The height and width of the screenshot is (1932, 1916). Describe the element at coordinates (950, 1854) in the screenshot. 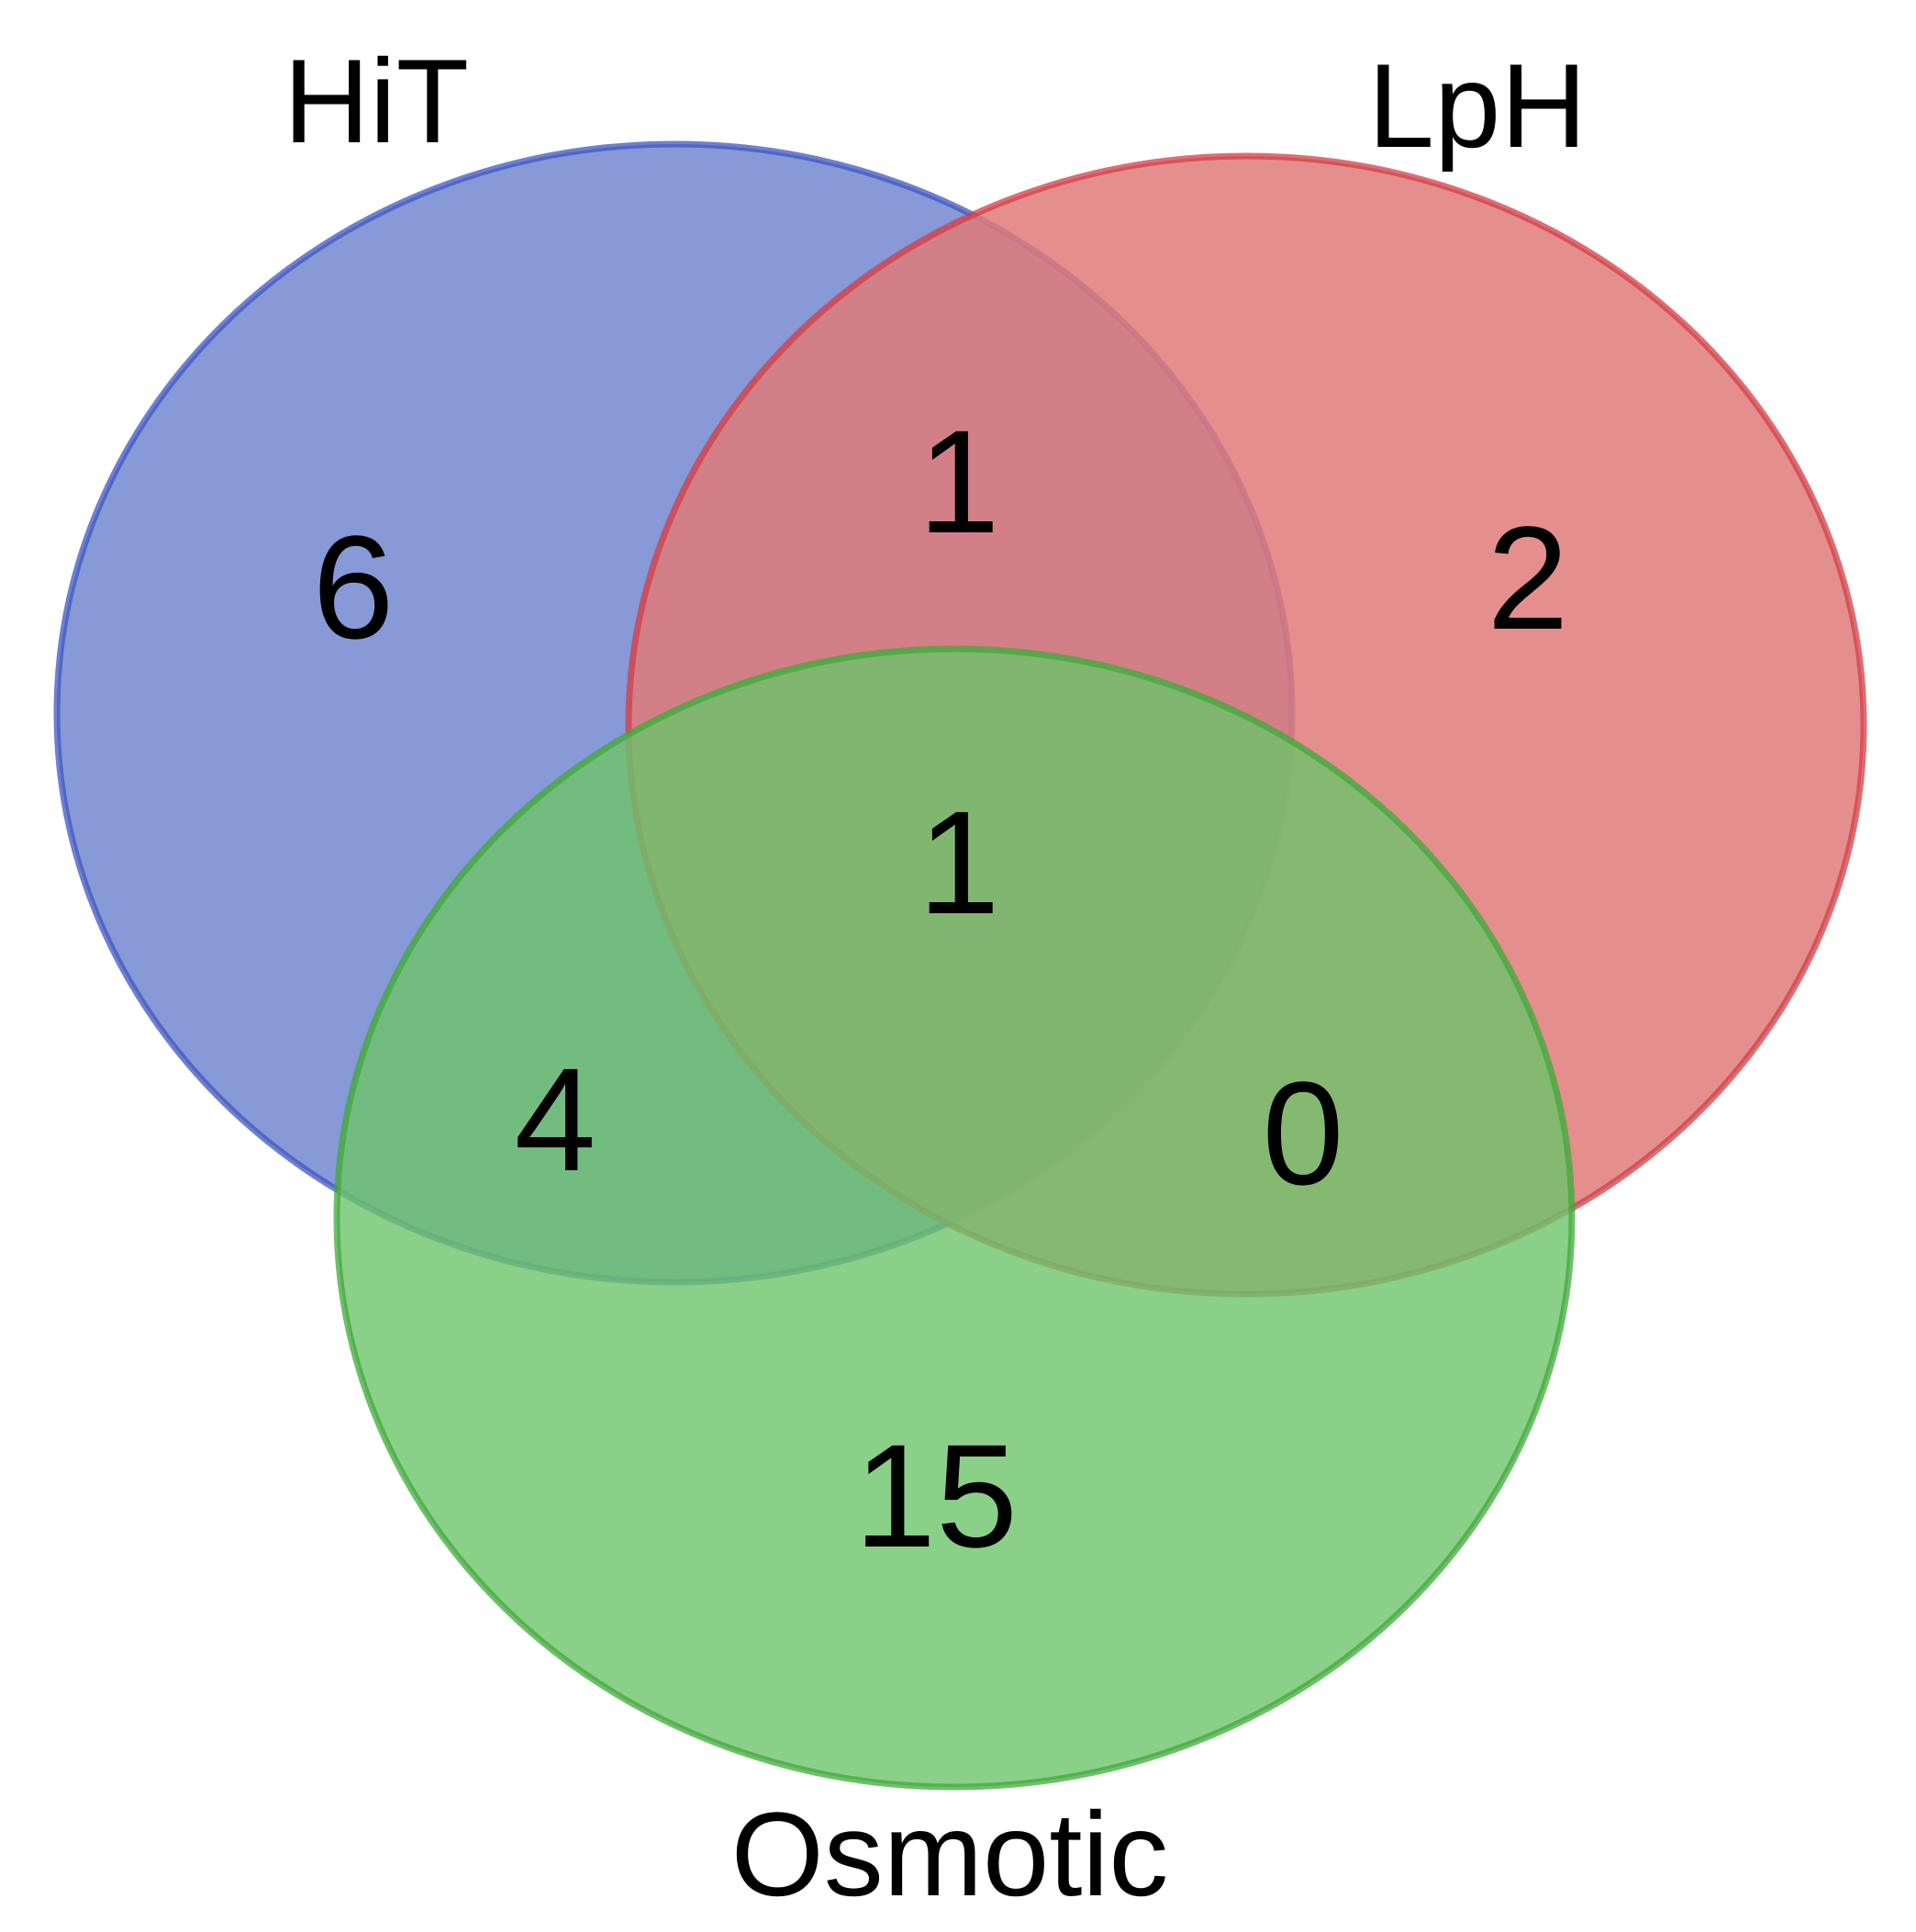

I see `osmotic-label: Osmotic` at that location.